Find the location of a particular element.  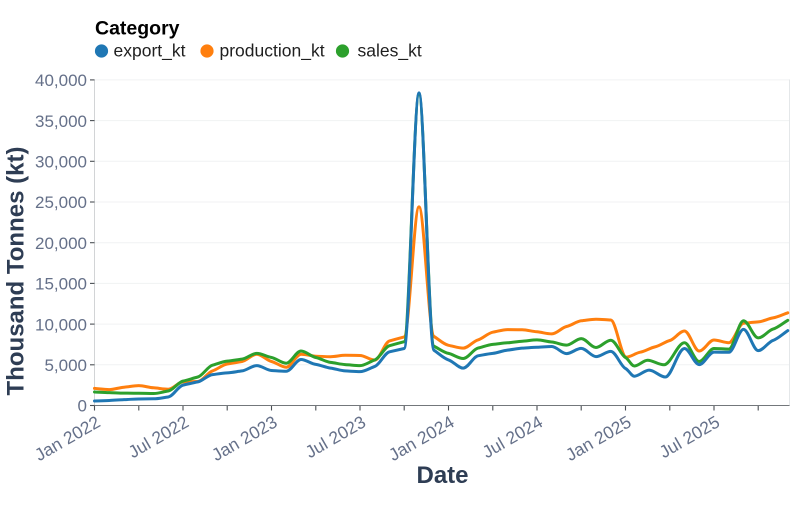

svg-text: export_kt is located at coordinates (150, 51).